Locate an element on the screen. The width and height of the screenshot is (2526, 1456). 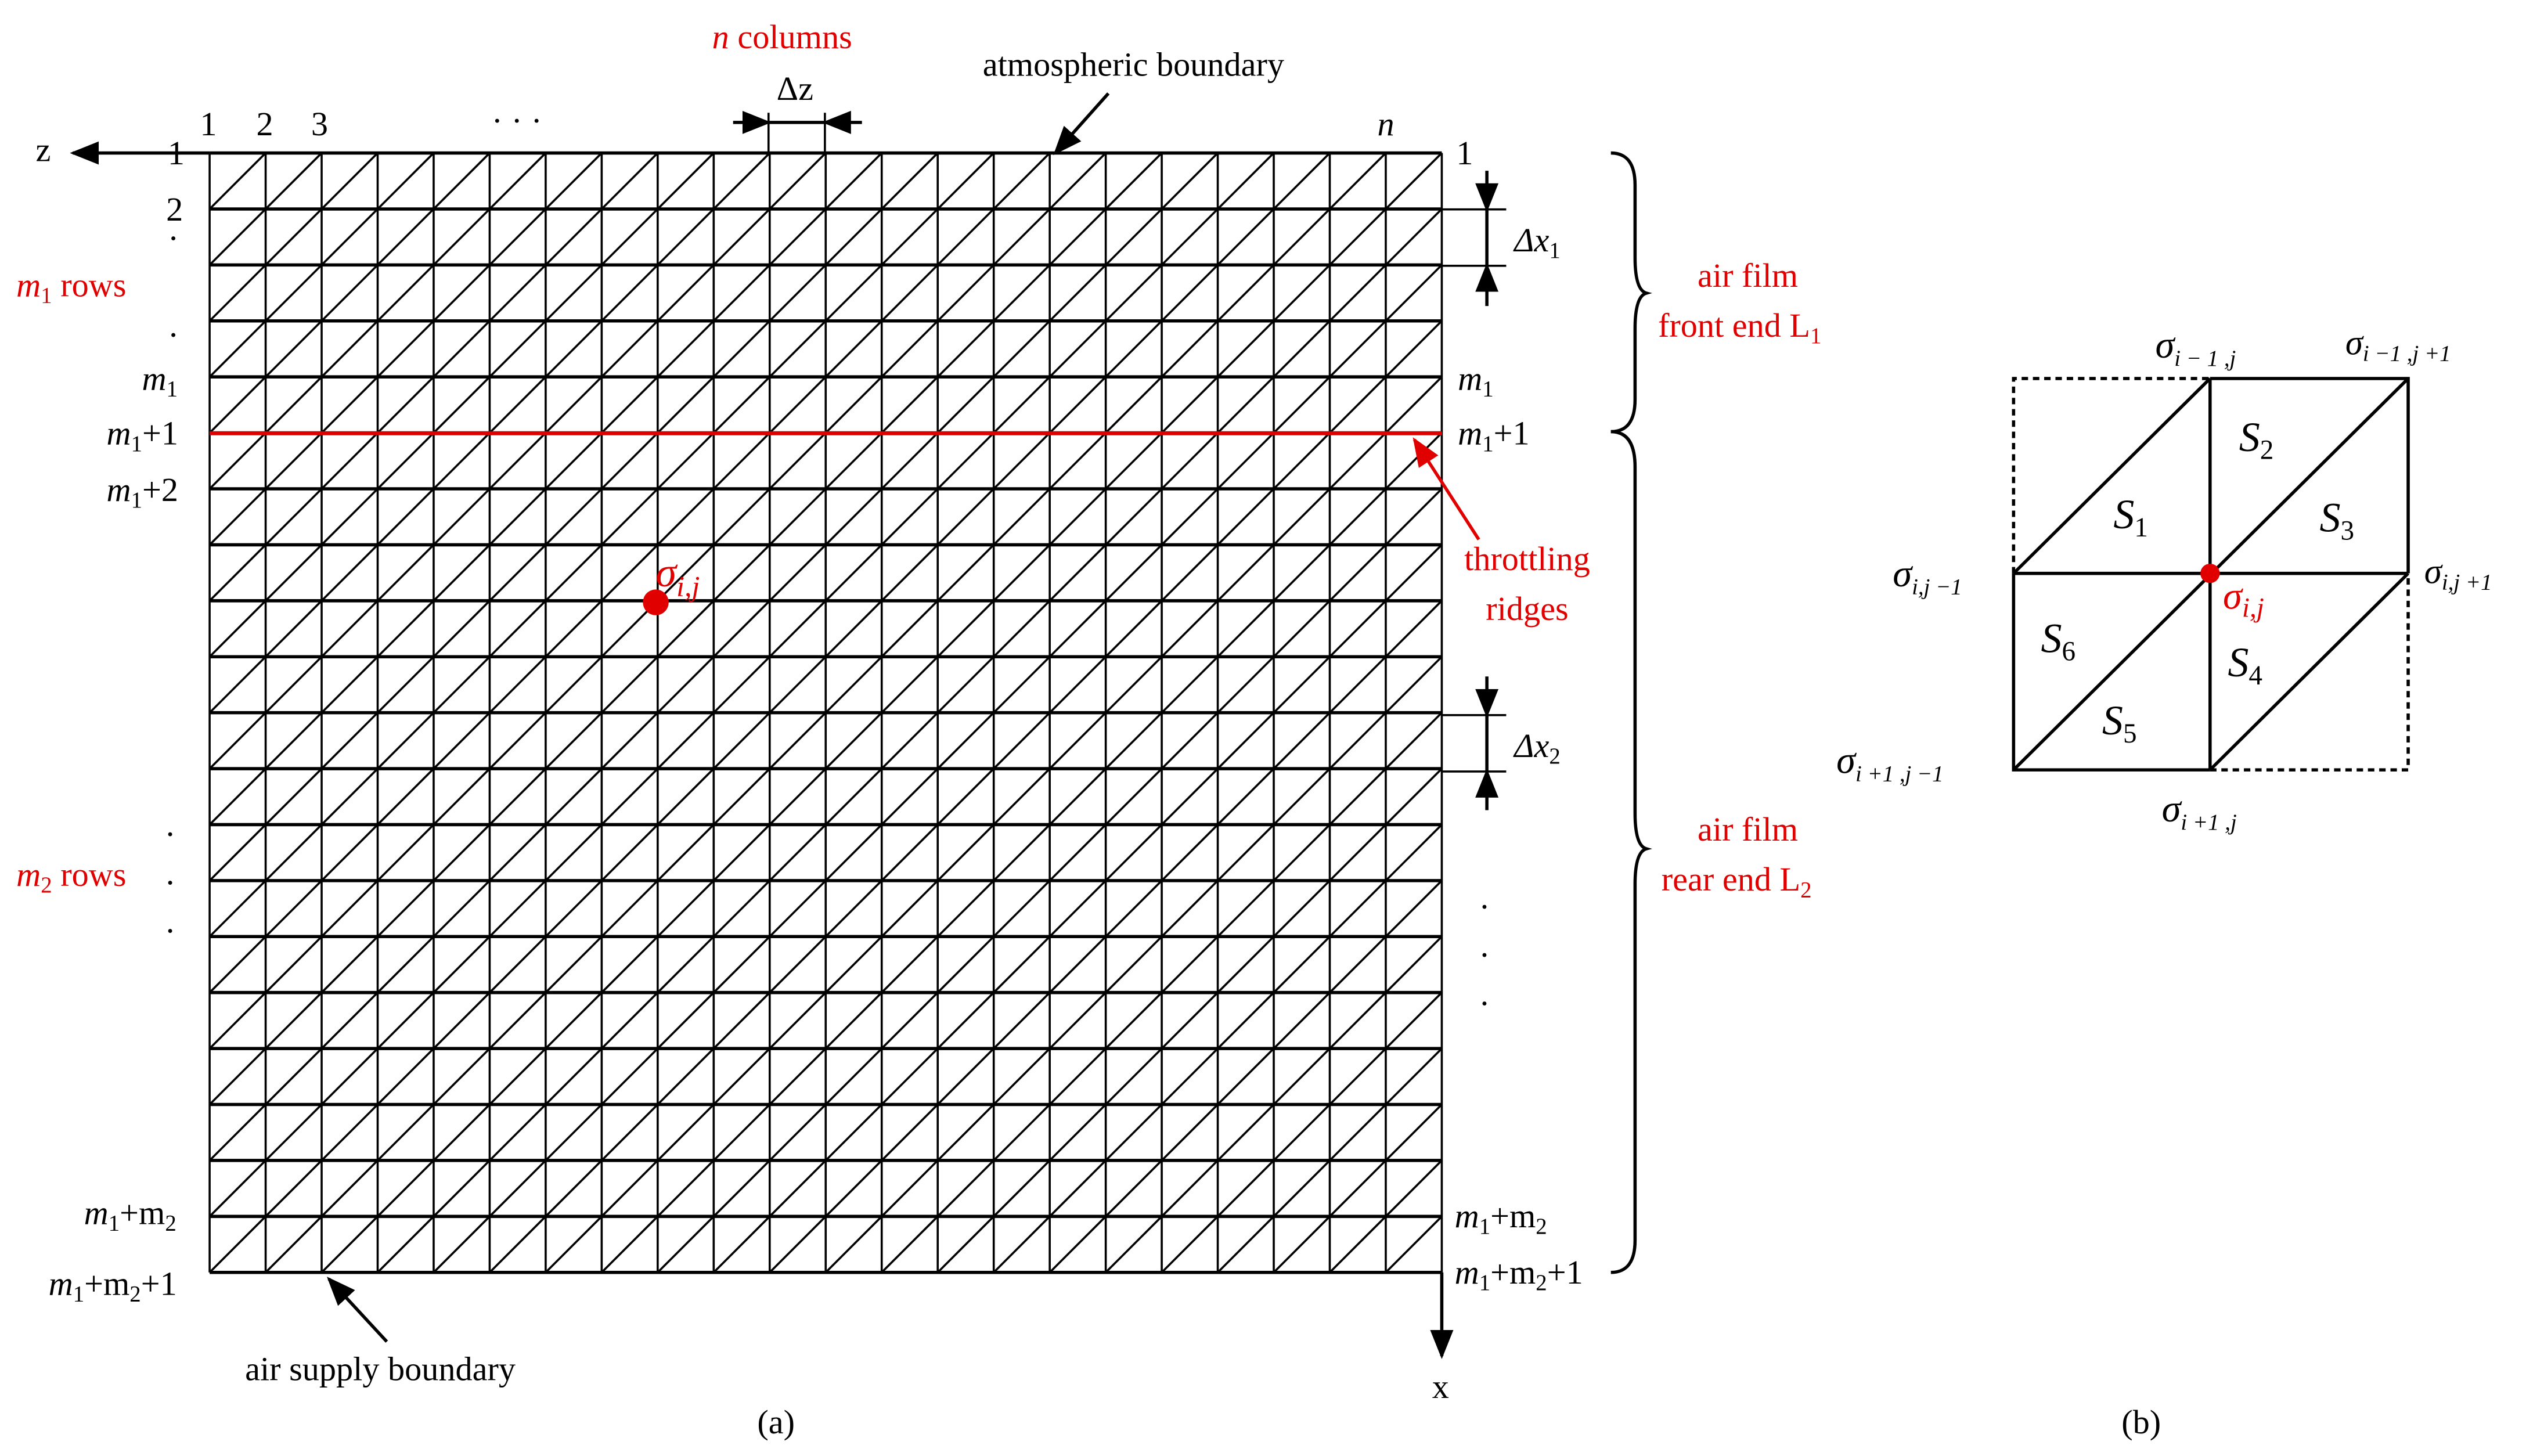
row-label-m1-plus-2: m1+2 is located at coordinates (142, 492).